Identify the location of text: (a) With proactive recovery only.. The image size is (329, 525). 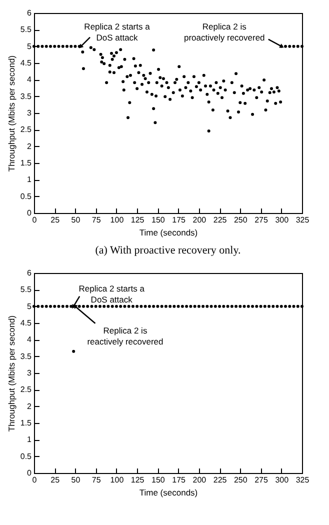
(168, 250).